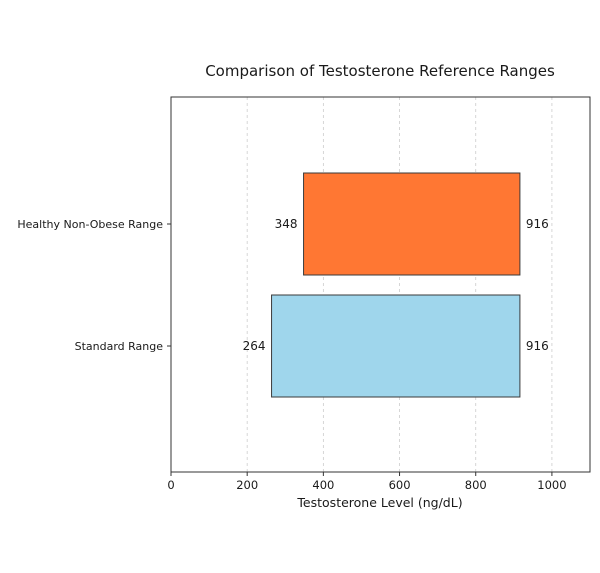  I want to click on x-tick-label: 400, so click(323, 485).